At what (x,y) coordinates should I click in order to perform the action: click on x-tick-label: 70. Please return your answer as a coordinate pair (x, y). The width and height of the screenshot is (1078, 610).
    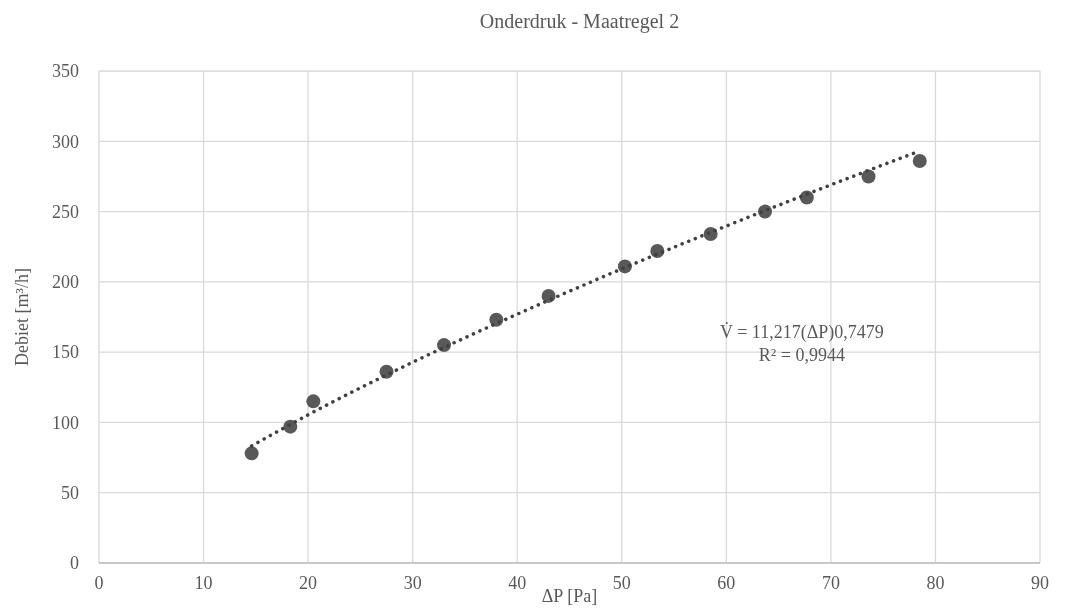
    Looking at the image, I should click on (830, 583).